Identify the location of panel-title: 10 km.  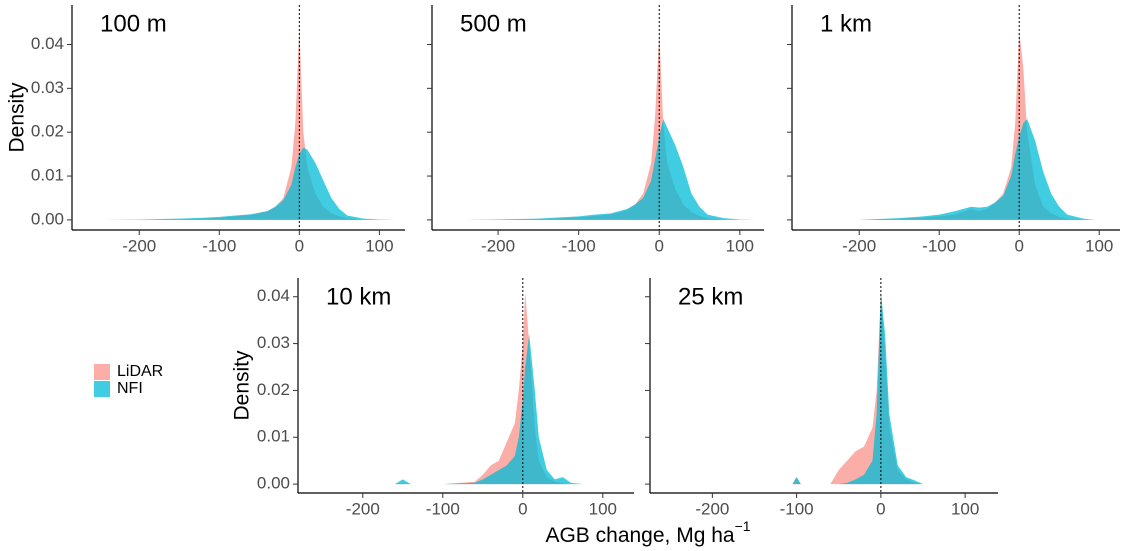
(358, 296).